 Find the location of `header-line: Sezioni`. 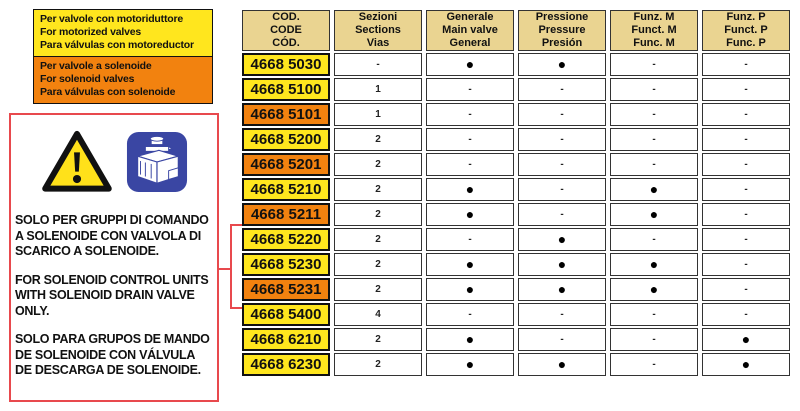

header-line: Sezioni is located at coordinates (378, 17).